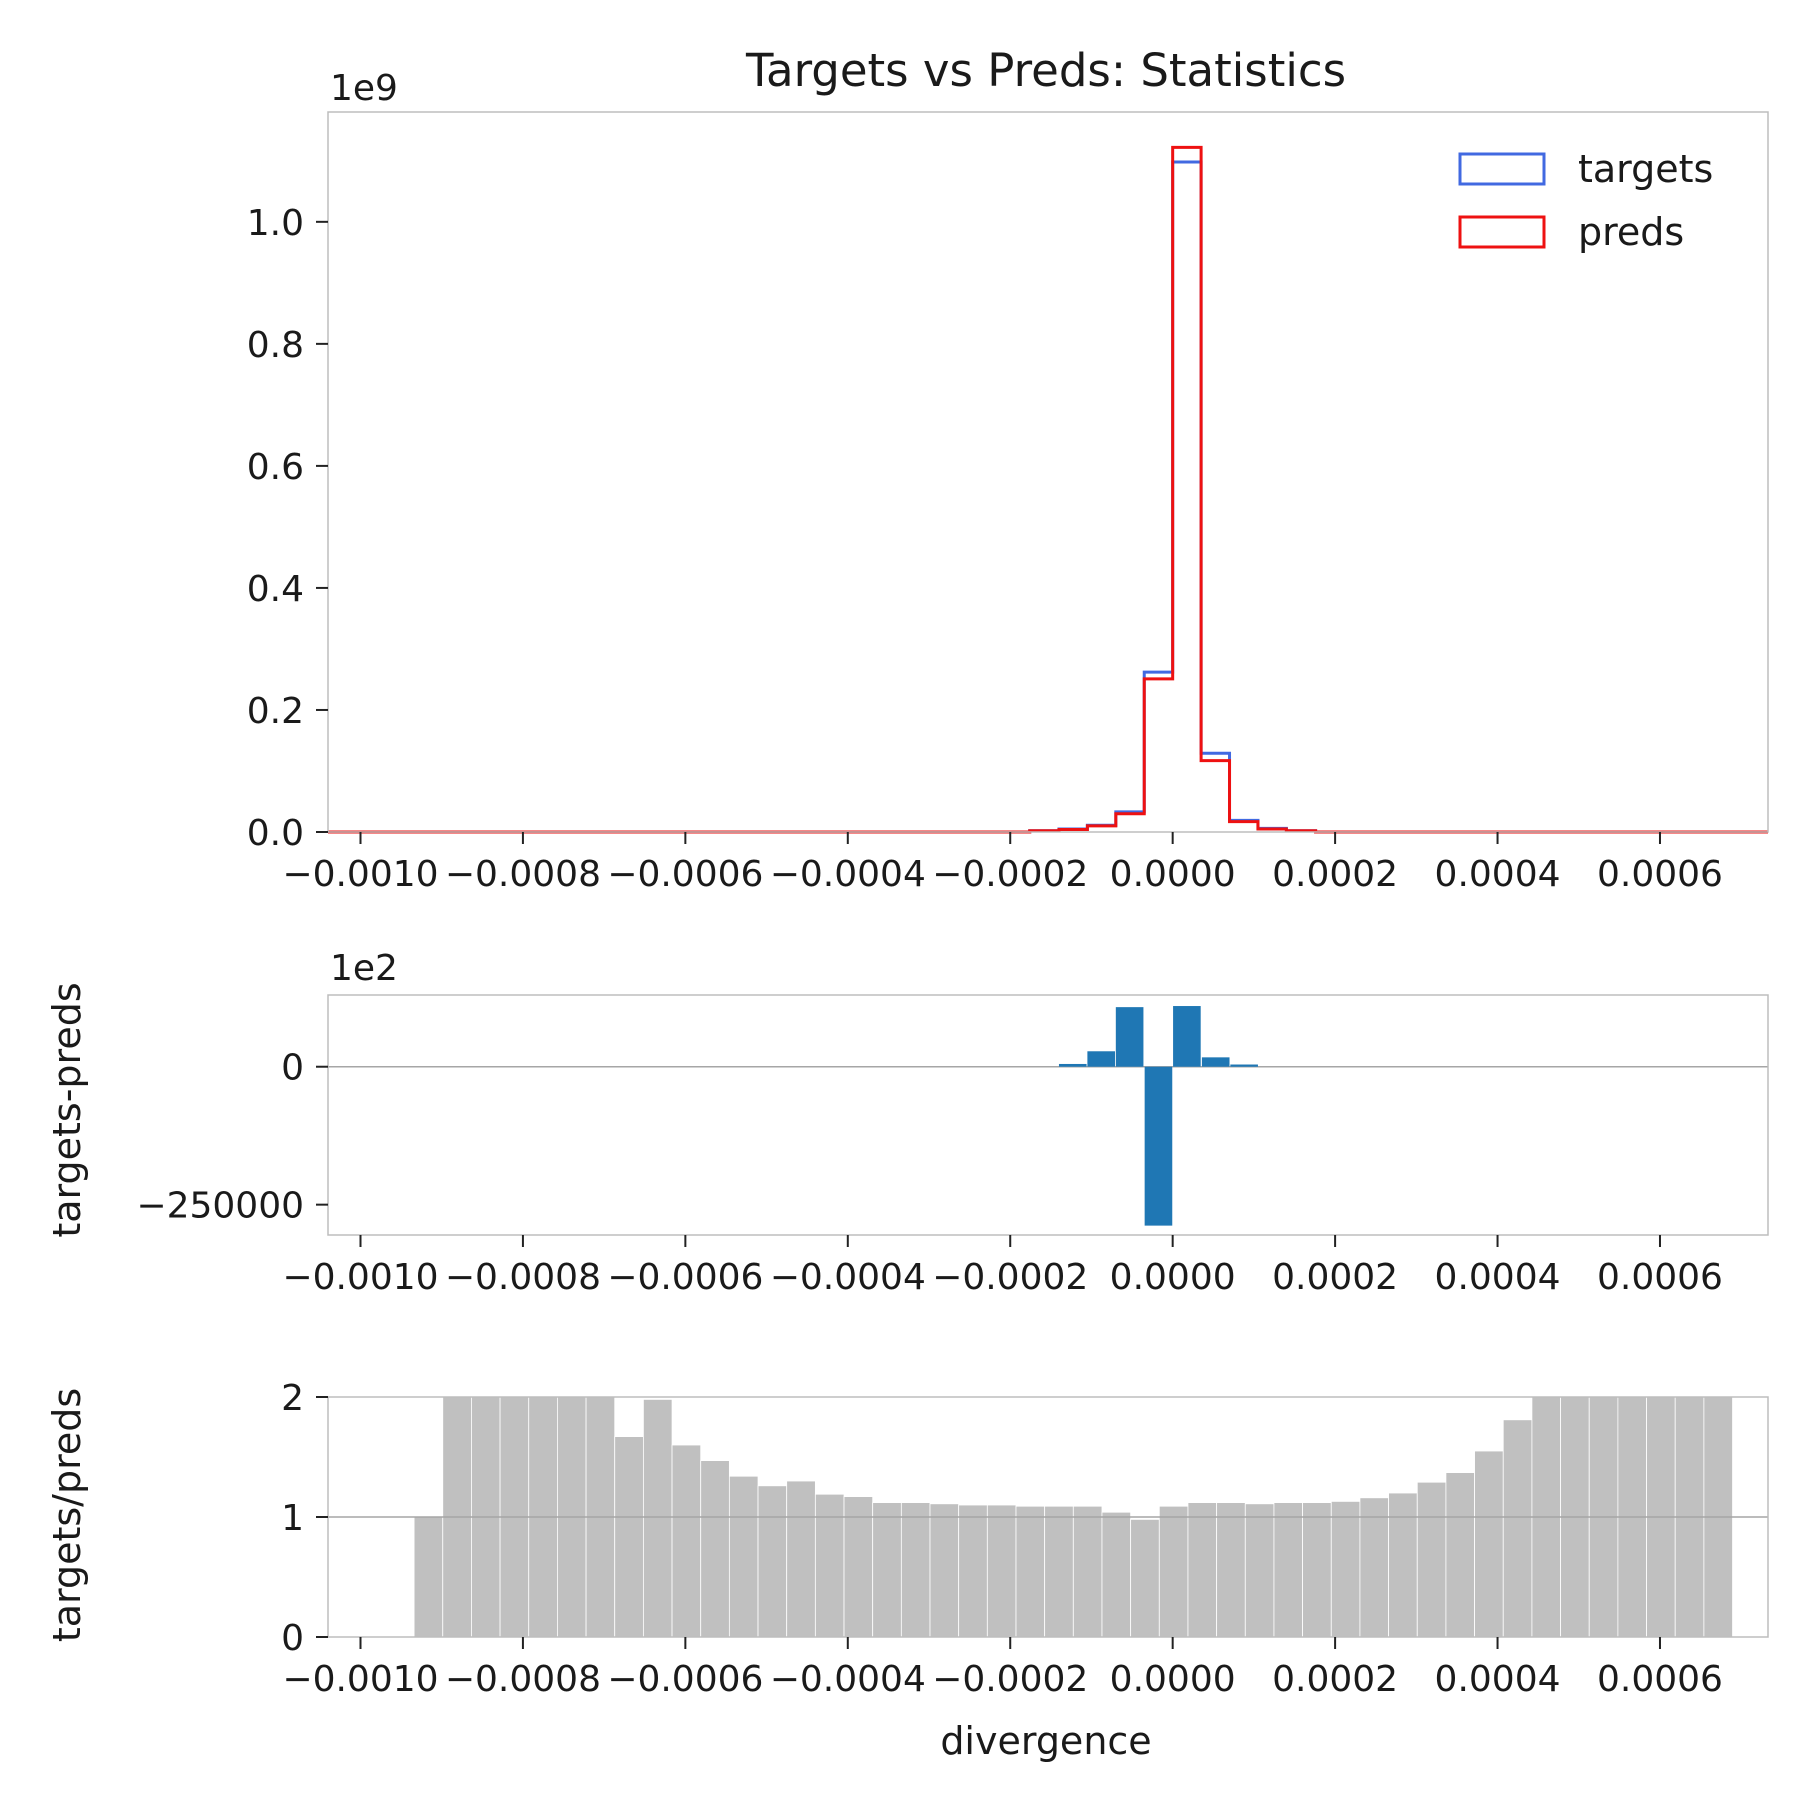  I want to click on y-offset-label: 1e9, so click(364, 88).